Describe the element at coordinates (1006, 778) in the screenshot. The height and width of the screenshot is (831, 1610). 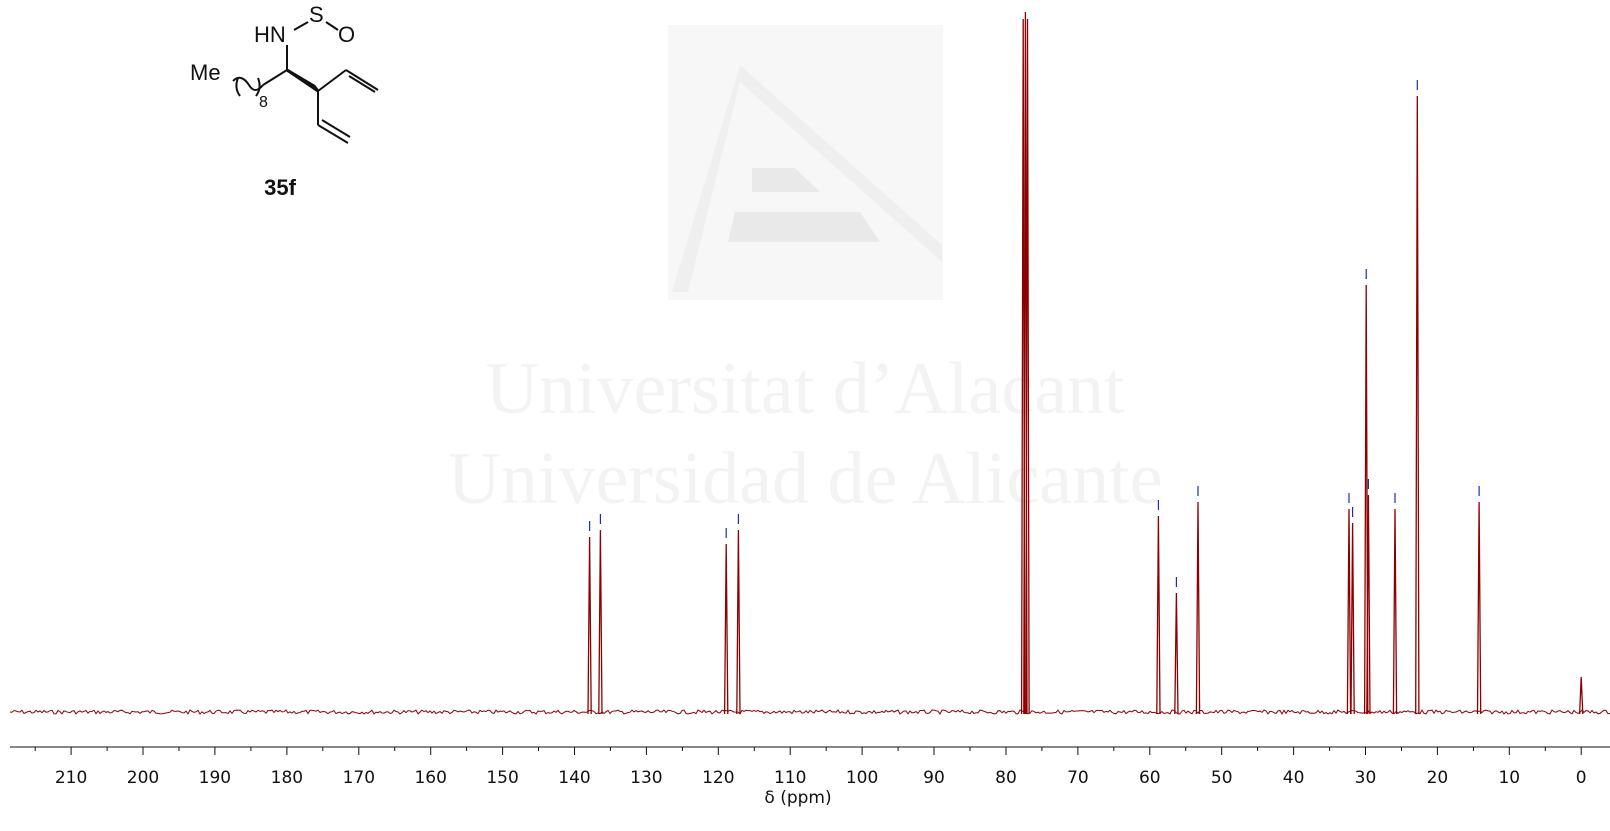
I see `x-tick-label: 80` at that location.